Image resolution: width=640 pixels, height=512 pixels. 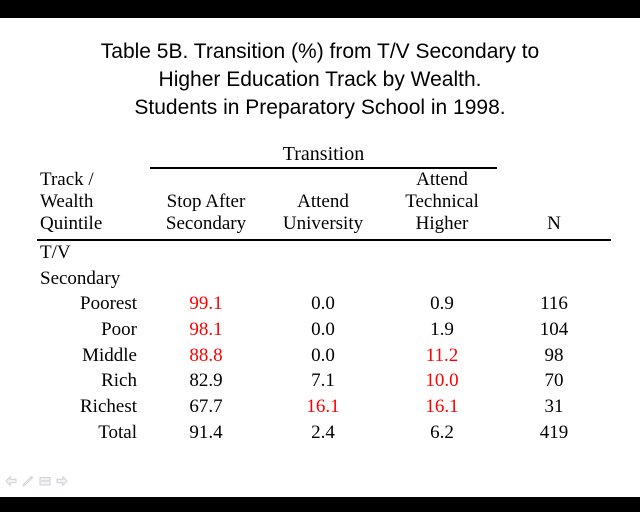 I want to click on table-row-middle: Middle 88.8 0.0 11.2 98, so click(x=320, y=356).